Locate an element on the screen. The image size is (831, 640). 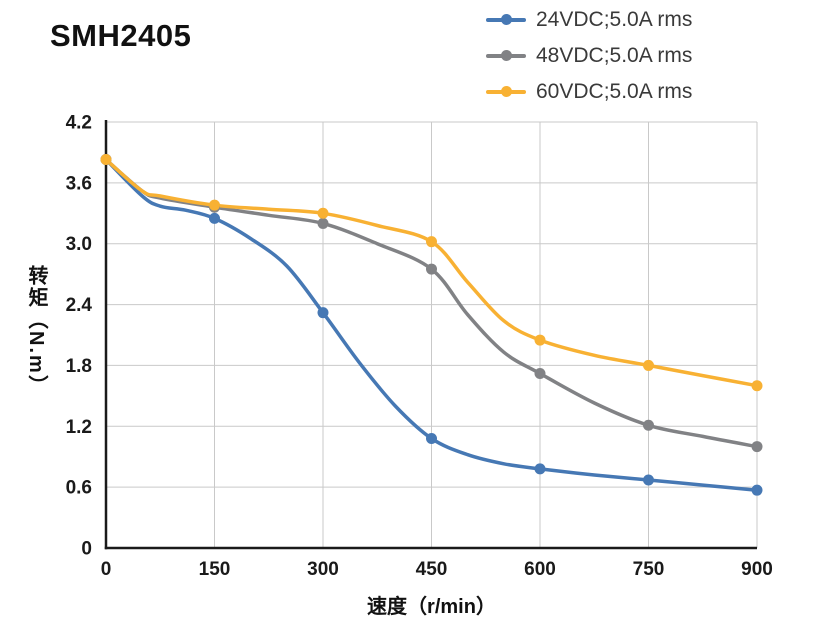
y-tick-label: 0.6 is located at coordinates (79, 488).